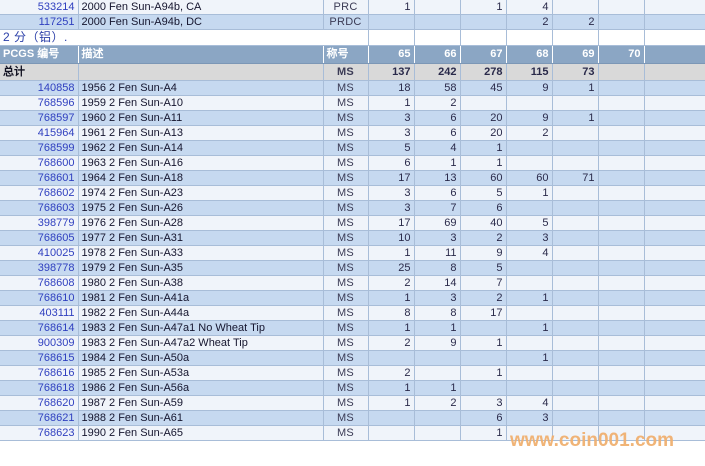 The width and height of the screenshot is (705, 466). Describe the element at coordinates (674, 358) in the screenshot. I see `row-total-cell: 1` at that location.